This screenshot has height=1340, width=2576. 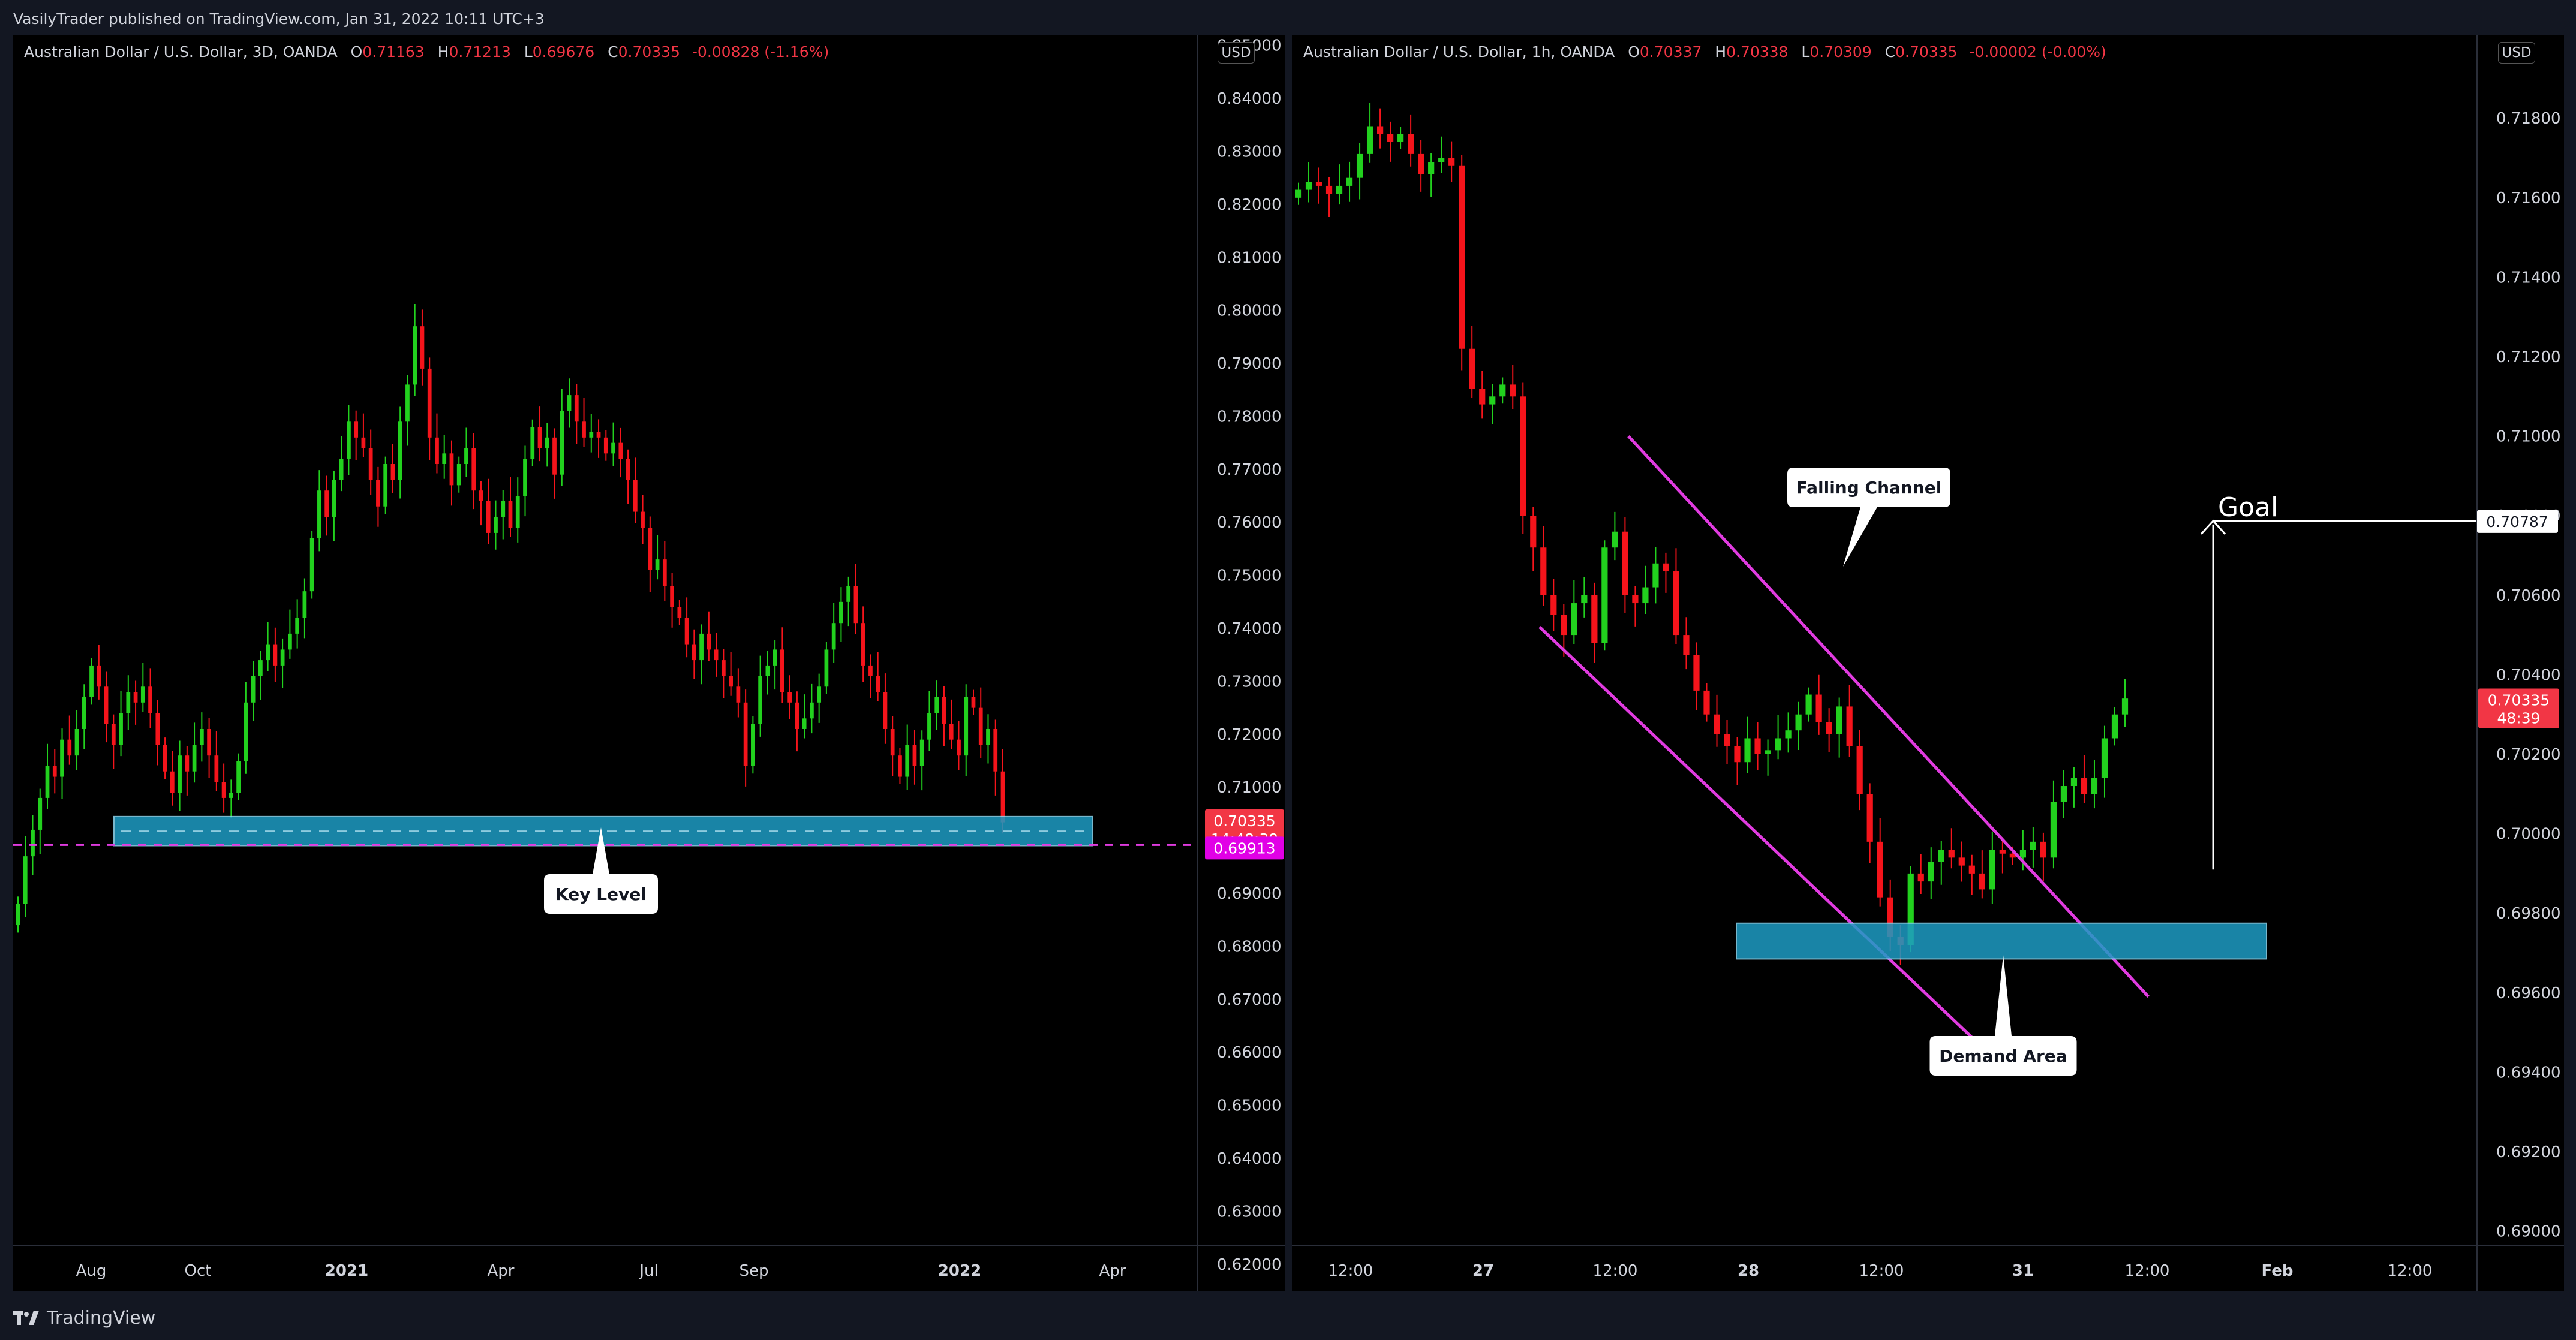 I want to click on legend-high: 0.70338, so click(x=1758, y=52).